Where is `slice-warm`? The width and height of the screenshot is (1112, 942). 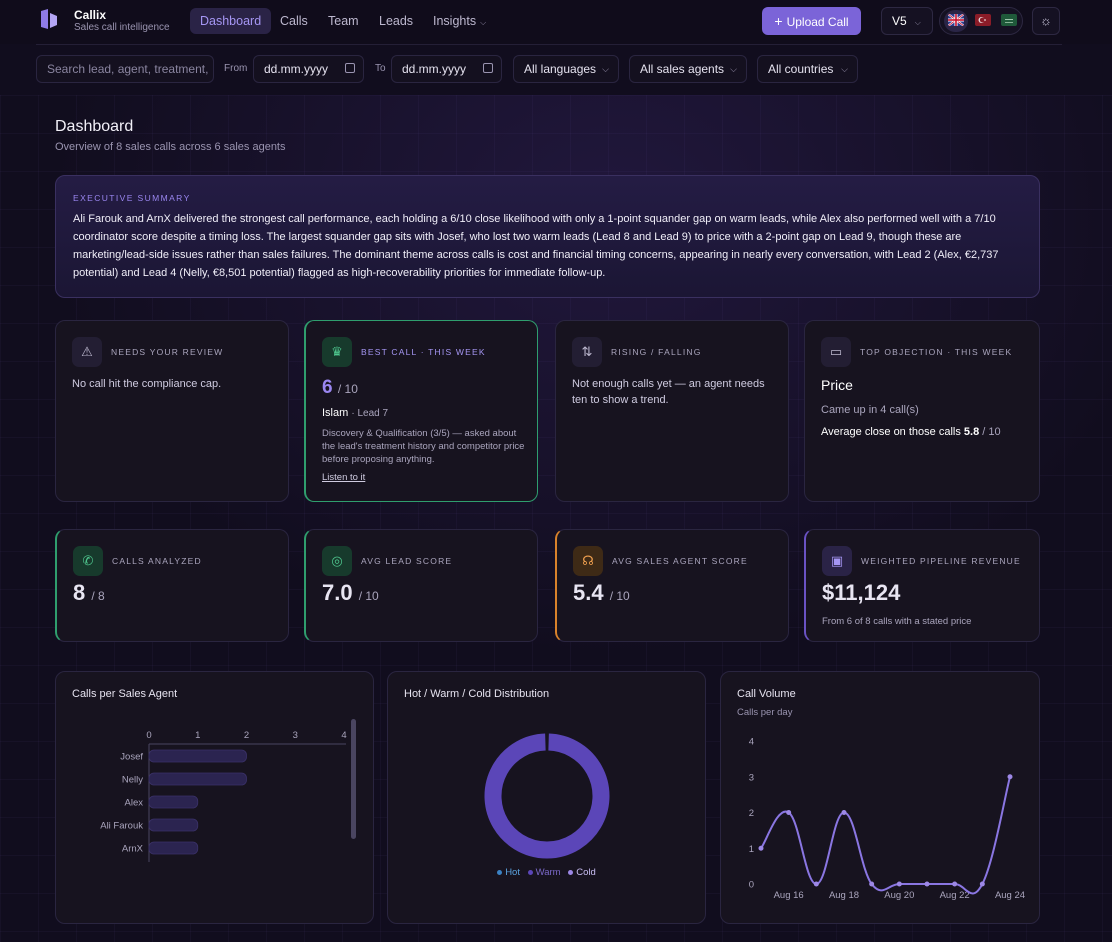
slice-warm is located at coordinates (547, 796).